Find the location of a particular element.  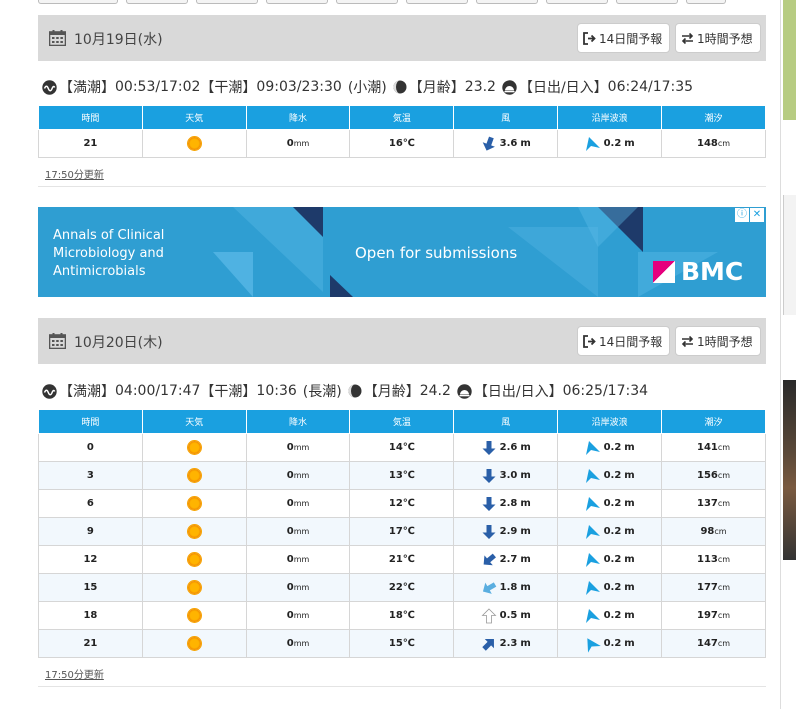

cell-wind: 1.8 m is located at coordinates (506, 587).